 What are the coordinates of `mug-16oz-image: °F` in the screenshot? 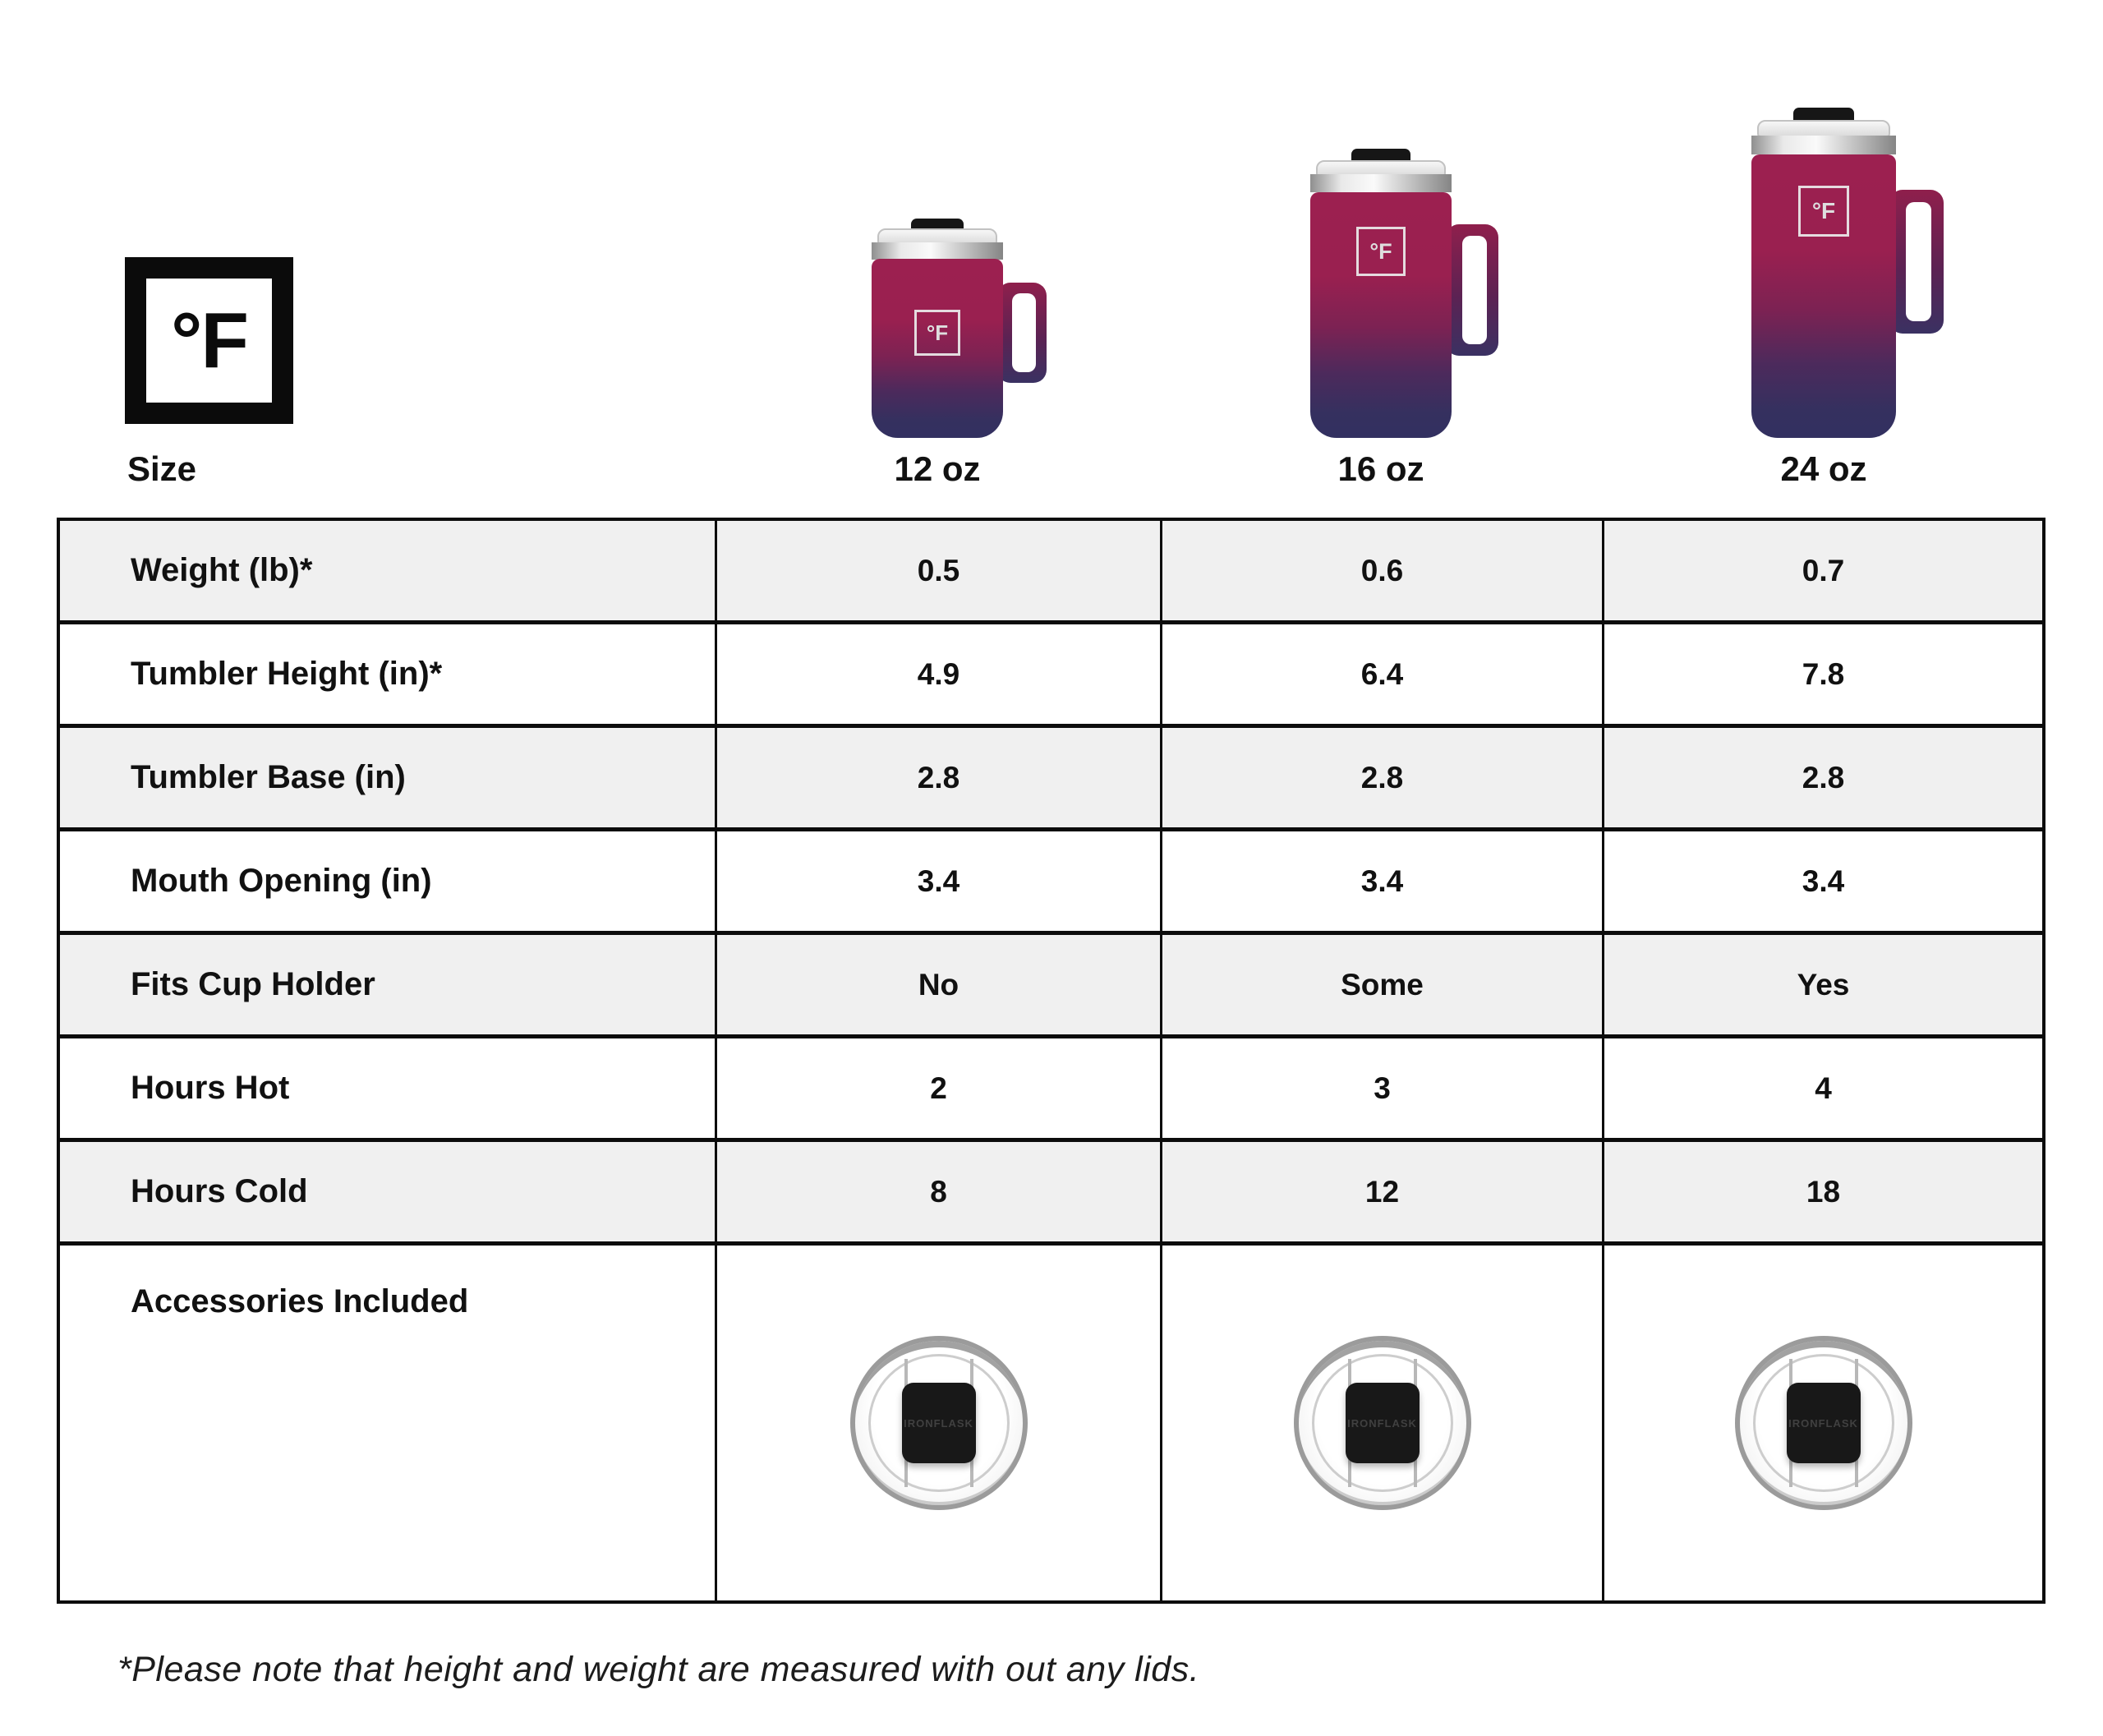 It's located at (1405, 294).